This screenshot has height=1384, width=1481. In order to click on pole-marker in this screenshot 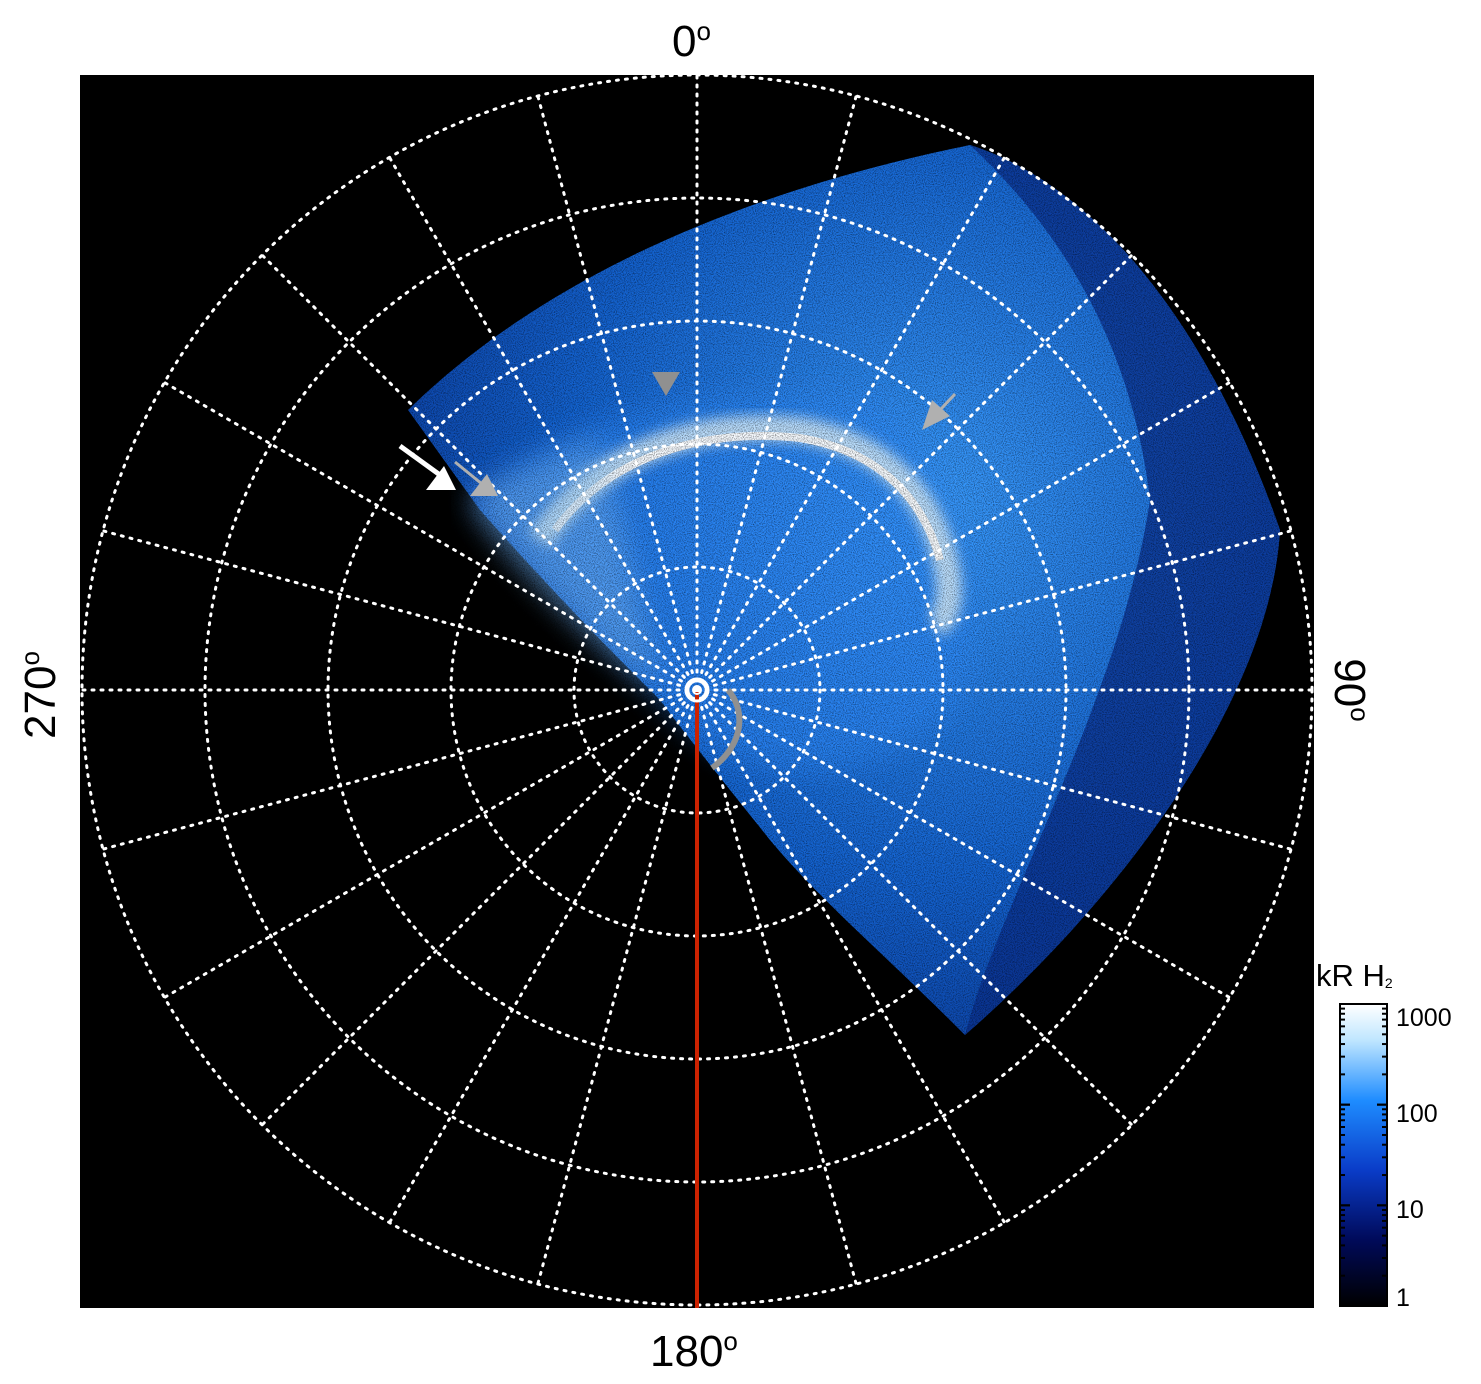, I will do `click(697, 690)`.